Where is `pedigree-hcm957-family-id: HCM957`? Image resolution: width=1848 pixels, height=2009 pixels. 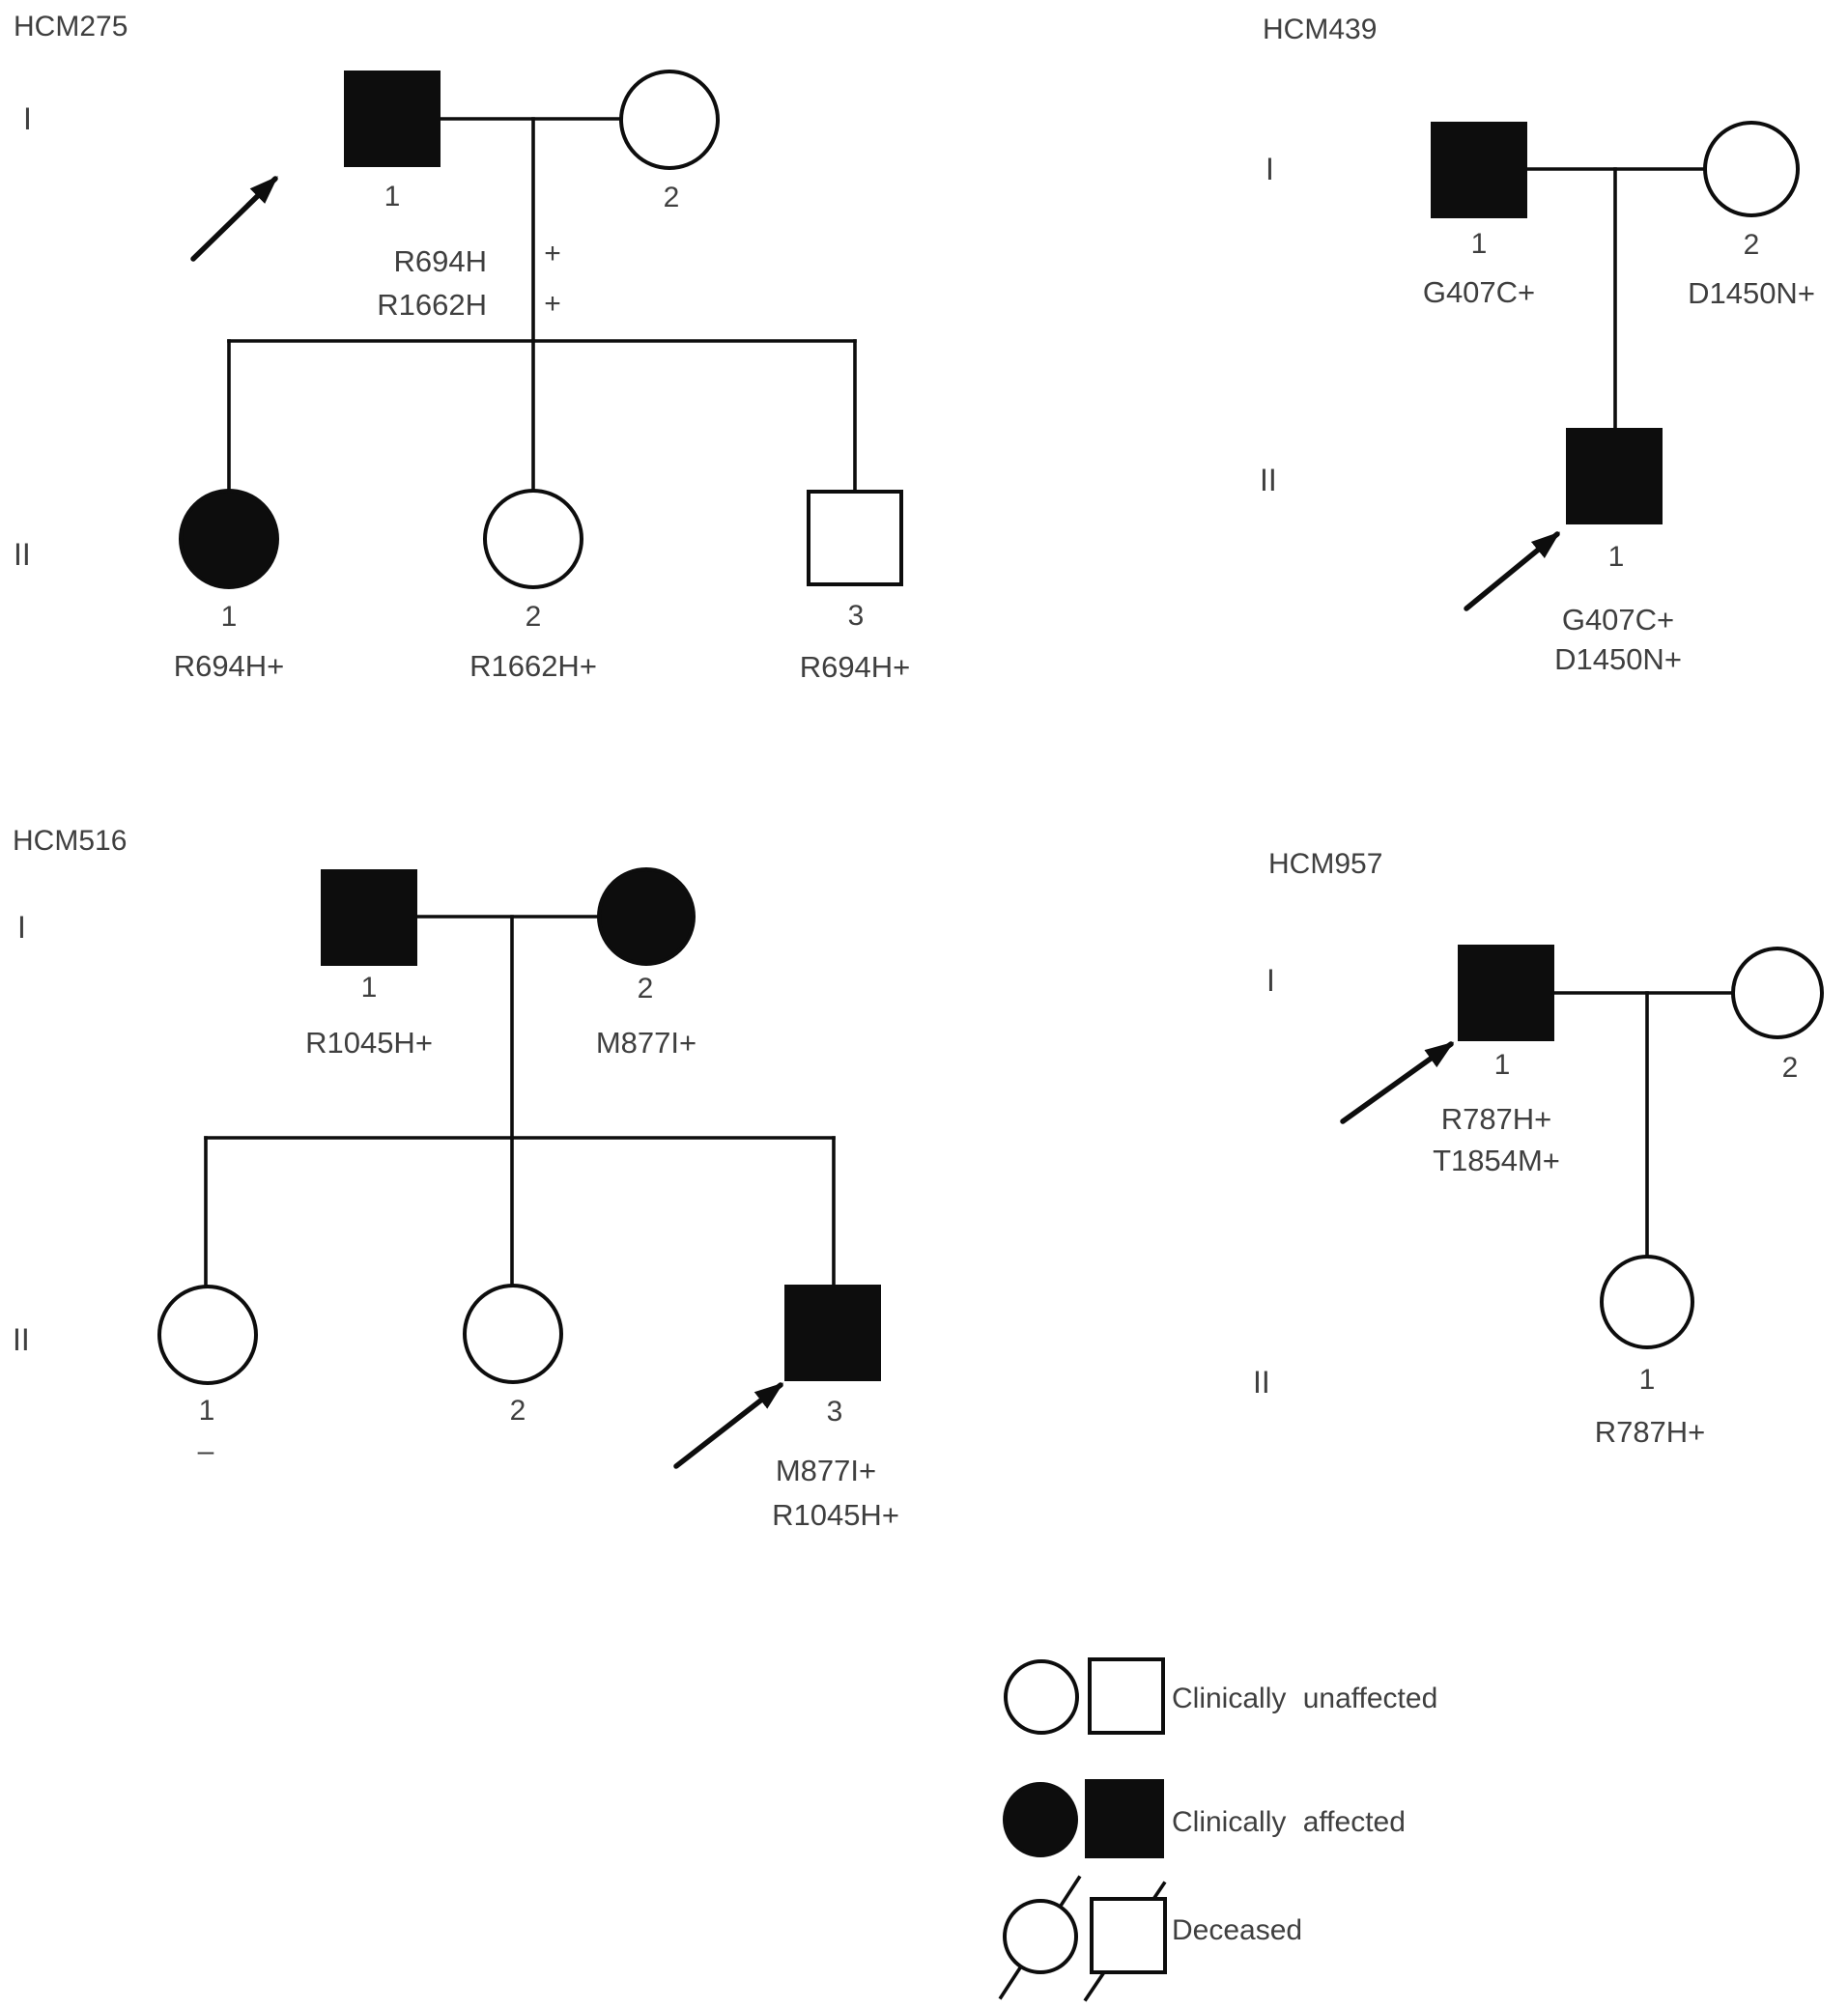 pedigree-hcm957-family-id: HCM957 is located at coordinates (1325, 864).